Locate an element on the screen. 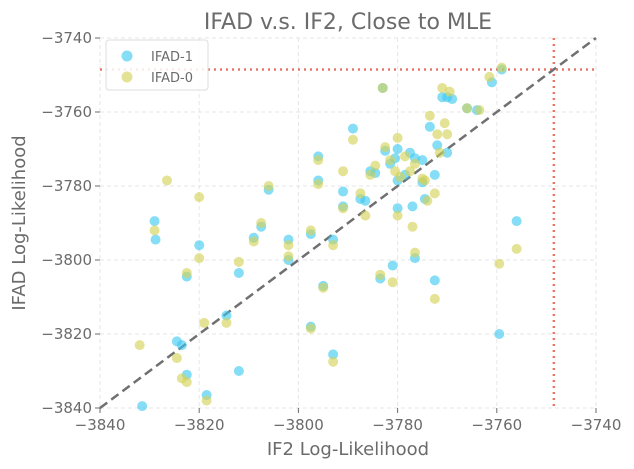 This screenshot has width=634, height=469. y-axis-ticks: −3840 −3820 −3800 −3780 −3760 −3740 is located at coordinates (70, 223).